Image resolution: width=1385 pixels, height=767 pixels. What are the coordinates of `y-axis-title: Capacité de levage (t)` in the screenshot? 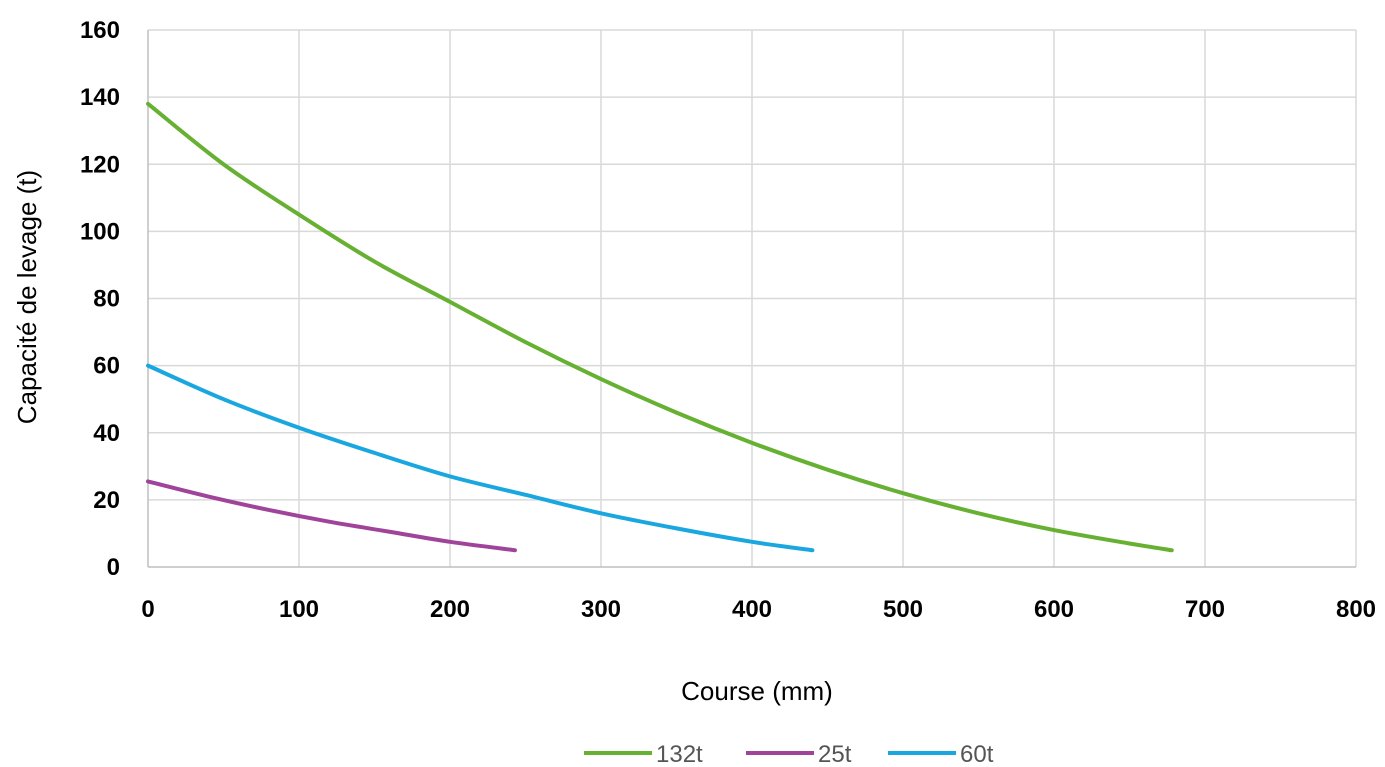 It's located at (27, 297).